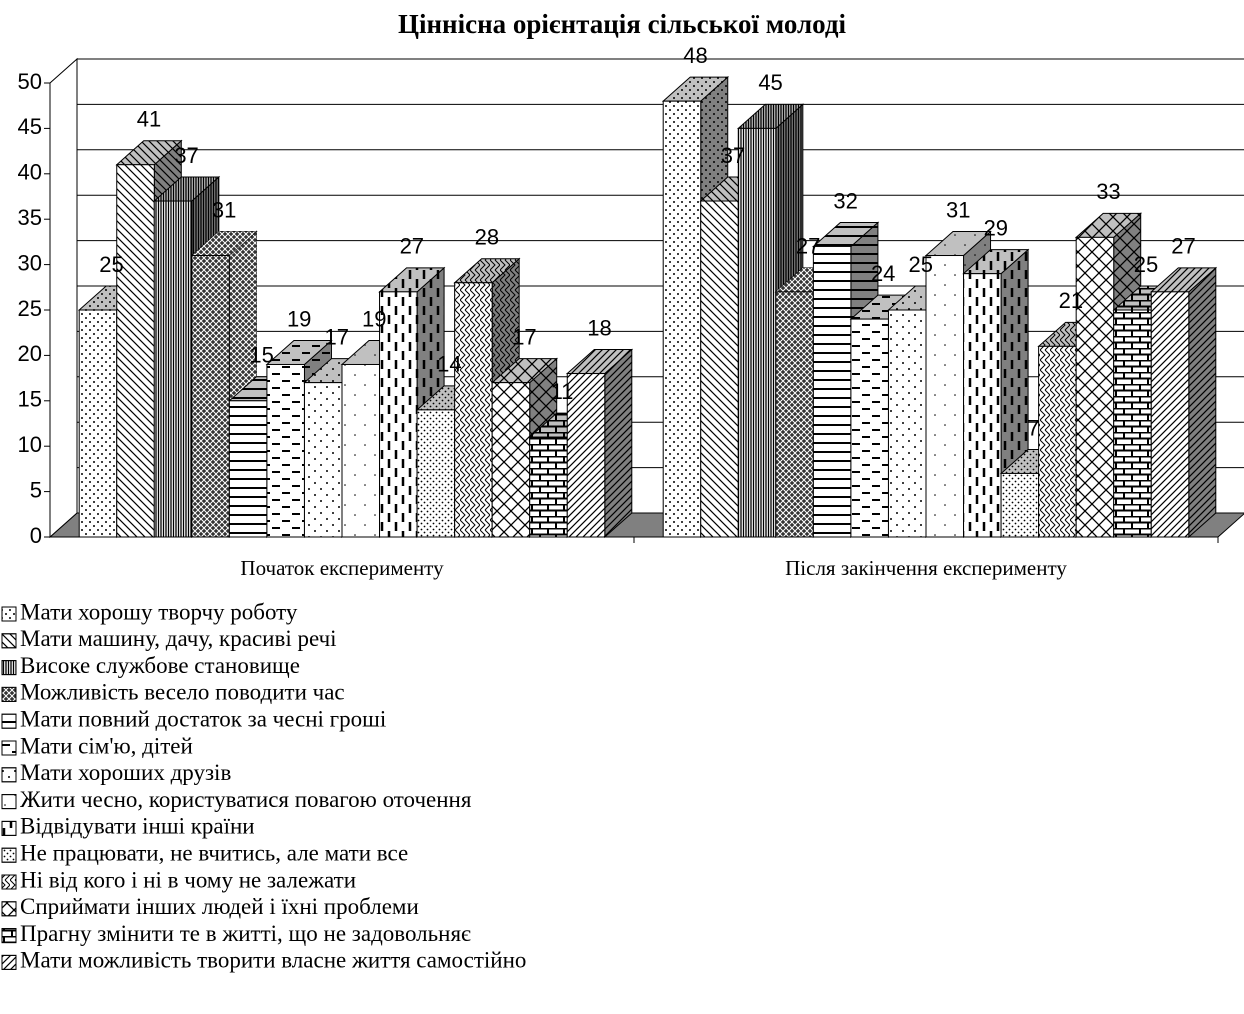 Image resolution: width=1244 pixels, height=1014 pixels. I want to click on y-tick-label: 40, so click(30, 172).